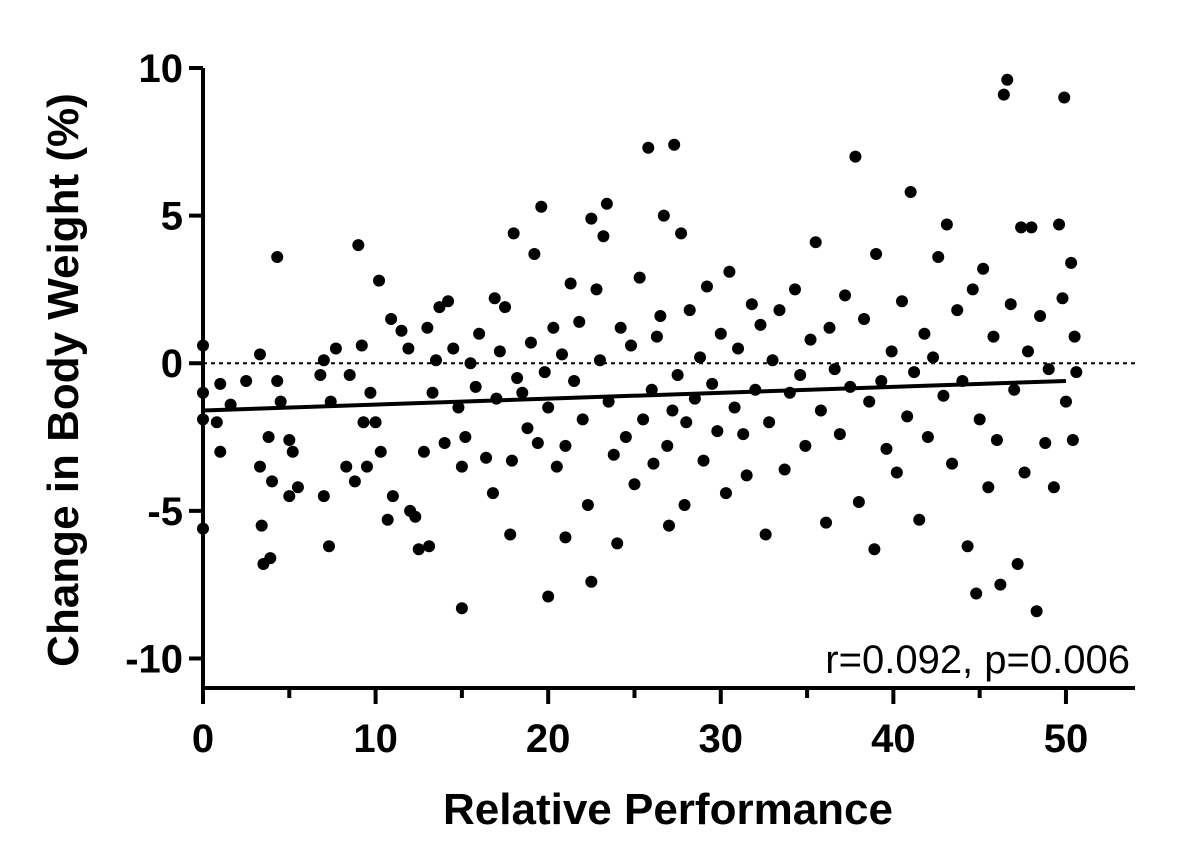 Image resolution: width=1200 pixels, height=852 pixels. I want to click on x-tick-label: 20, so click(548, 739).